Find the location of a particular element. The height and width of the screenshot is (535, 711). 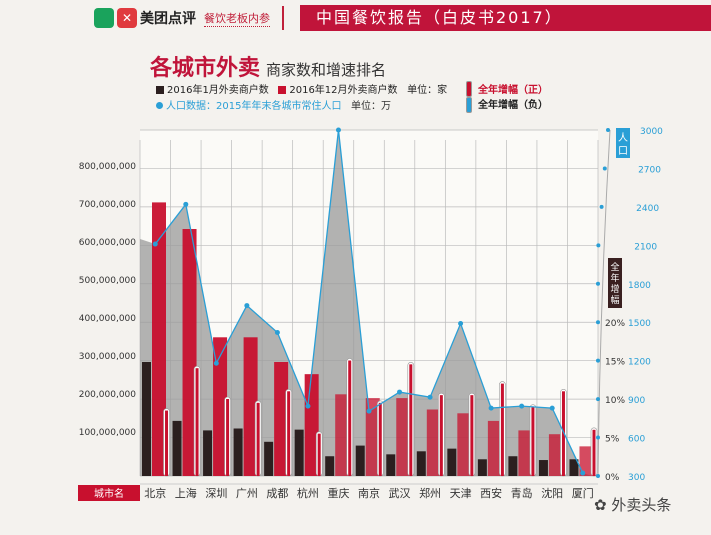

pop-tick-label: 900 is located at coordinates (636, 401).